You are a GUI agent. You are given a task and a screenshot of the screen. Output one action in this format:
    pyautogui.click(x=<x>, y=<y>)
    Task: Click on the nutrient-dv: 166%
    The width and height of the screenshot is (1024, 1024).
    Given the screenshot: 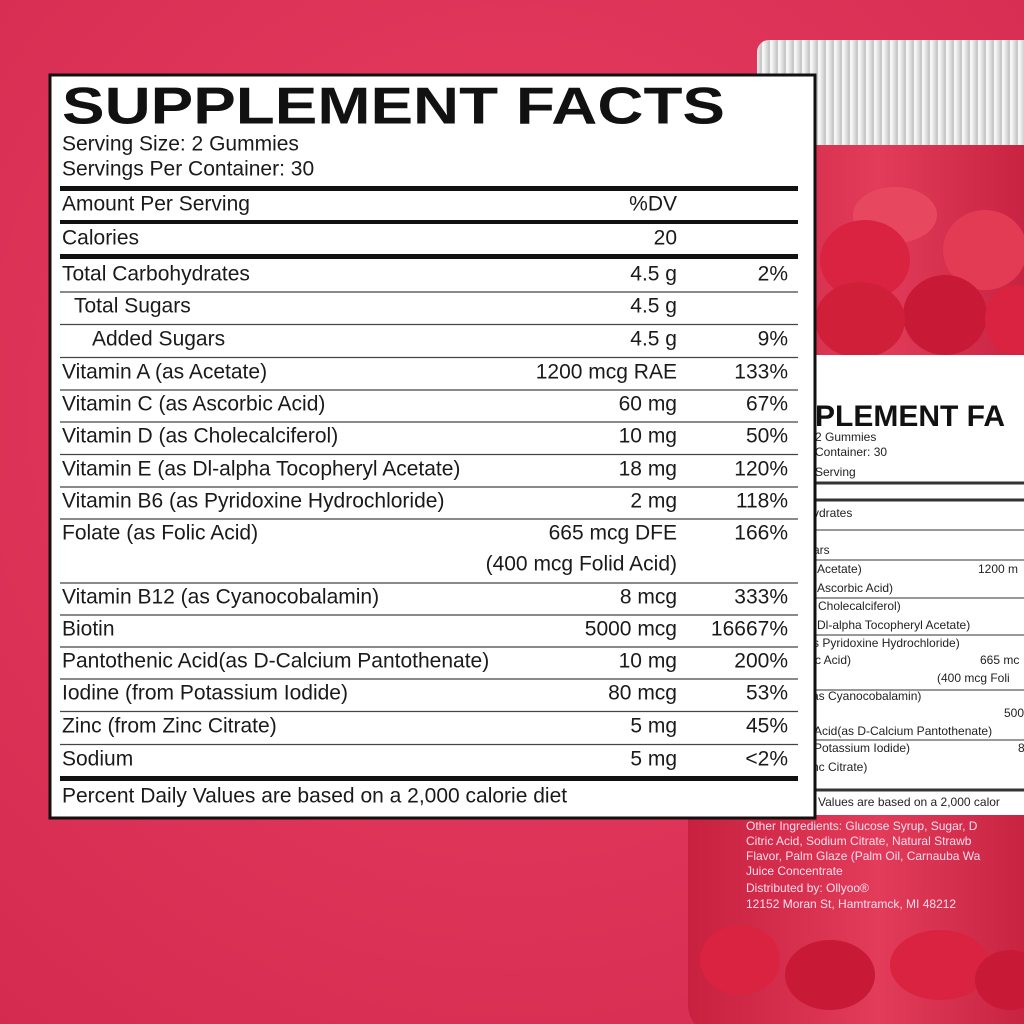 What is the action you would take?
    pyautogui.click(x=761, y=533)
    